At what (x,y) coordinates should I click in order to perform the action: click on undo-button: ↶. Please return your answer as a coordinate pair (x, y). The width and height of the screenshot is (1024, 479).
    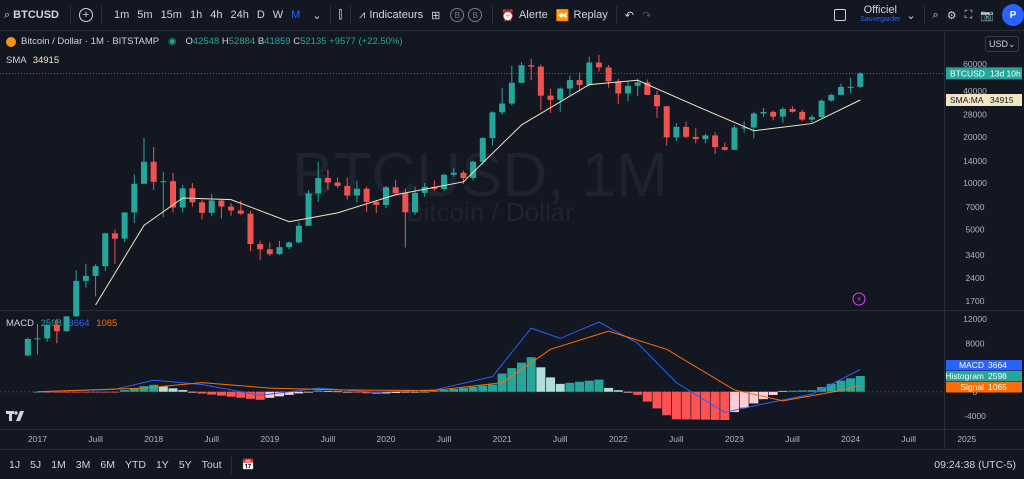
    Looking at the image, I should click on (629, 15).